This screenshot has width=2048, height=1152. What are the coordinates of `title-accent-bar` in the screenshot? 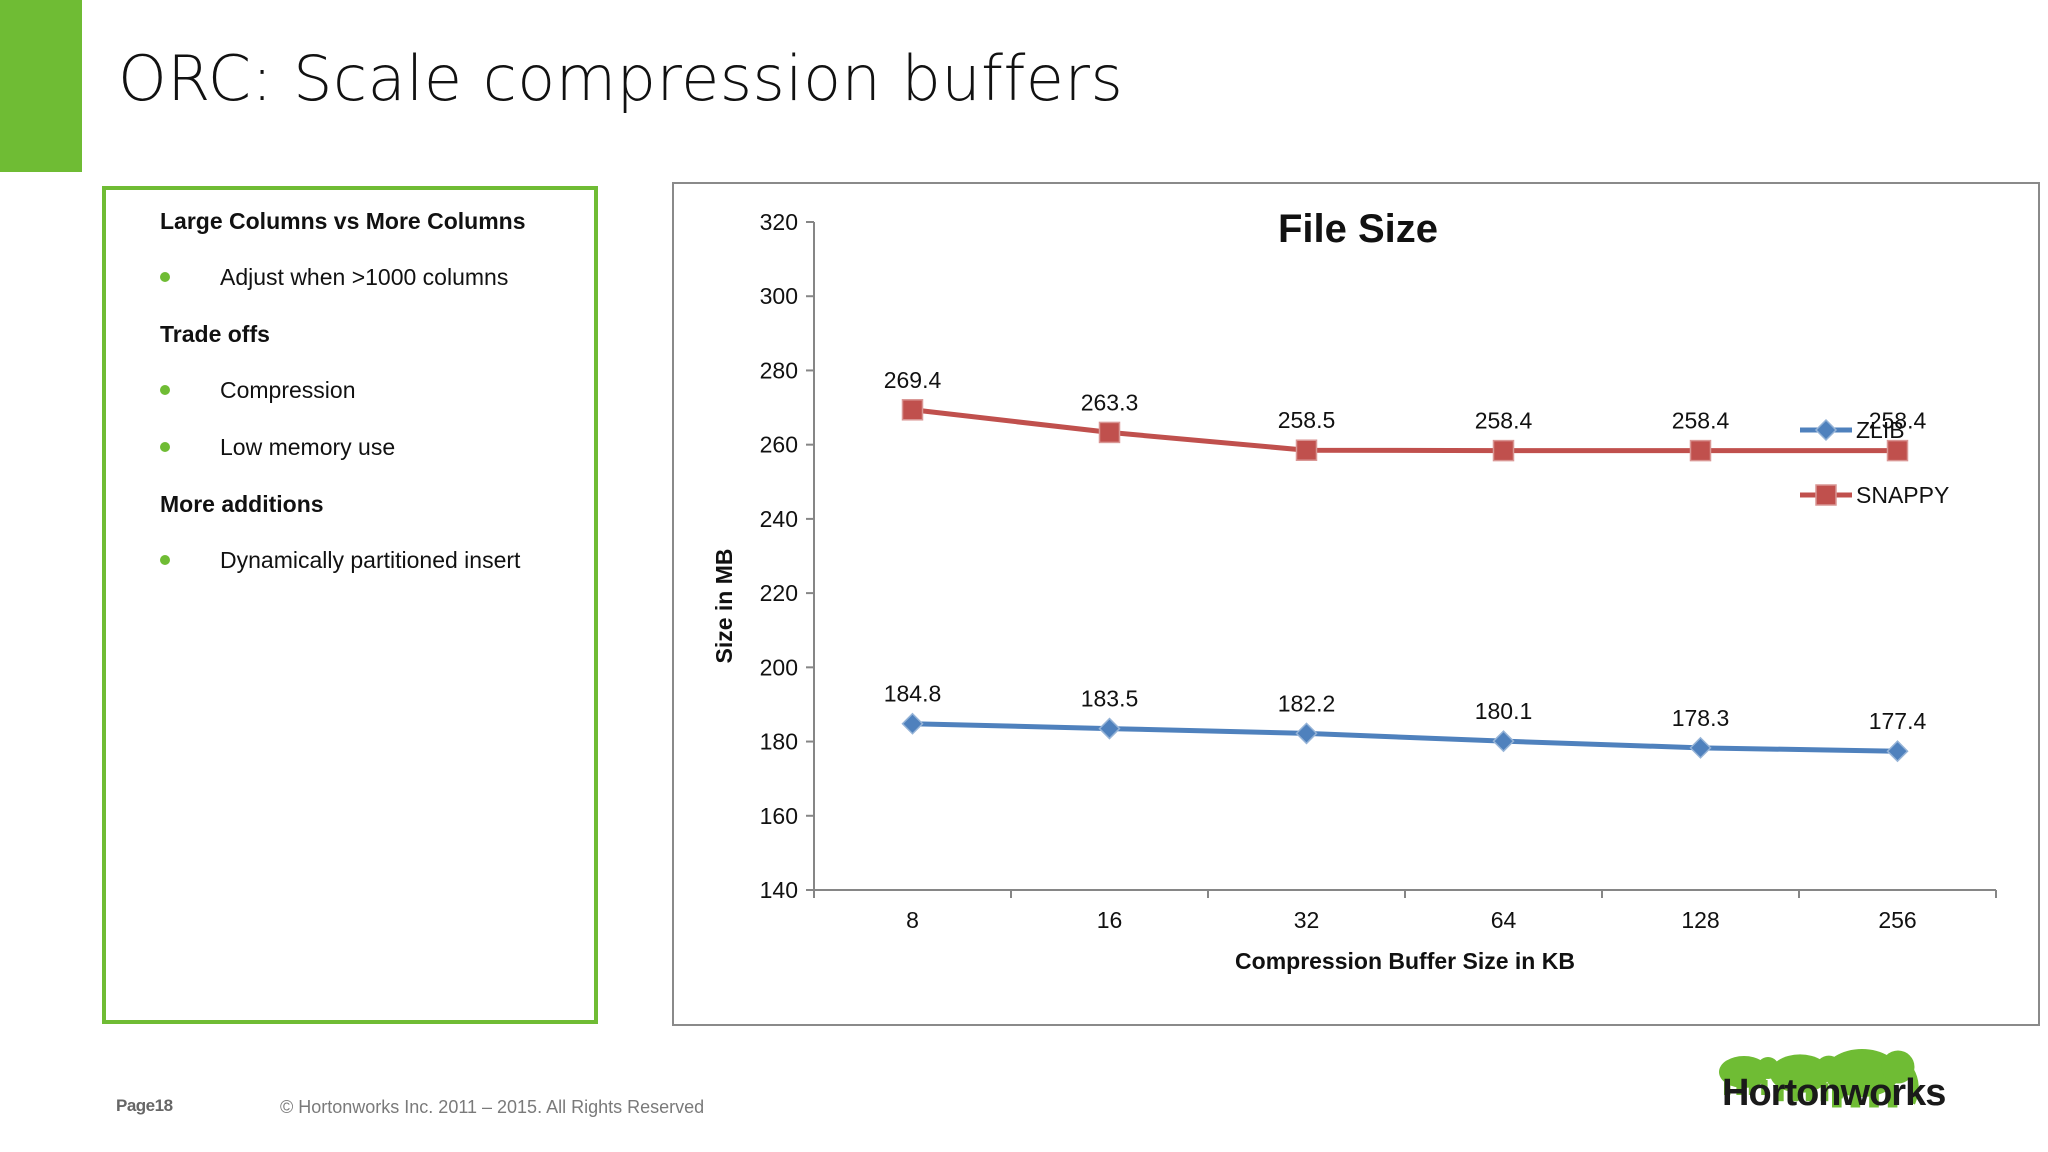 It's located at (41, 86).